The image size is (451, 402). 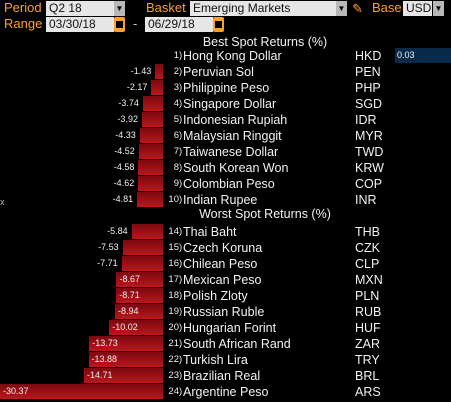 What do you see at coordinates (215, 296) in the screenshot?
I see `currency-name: Polish Zloty` at bounding box center [215, 296].